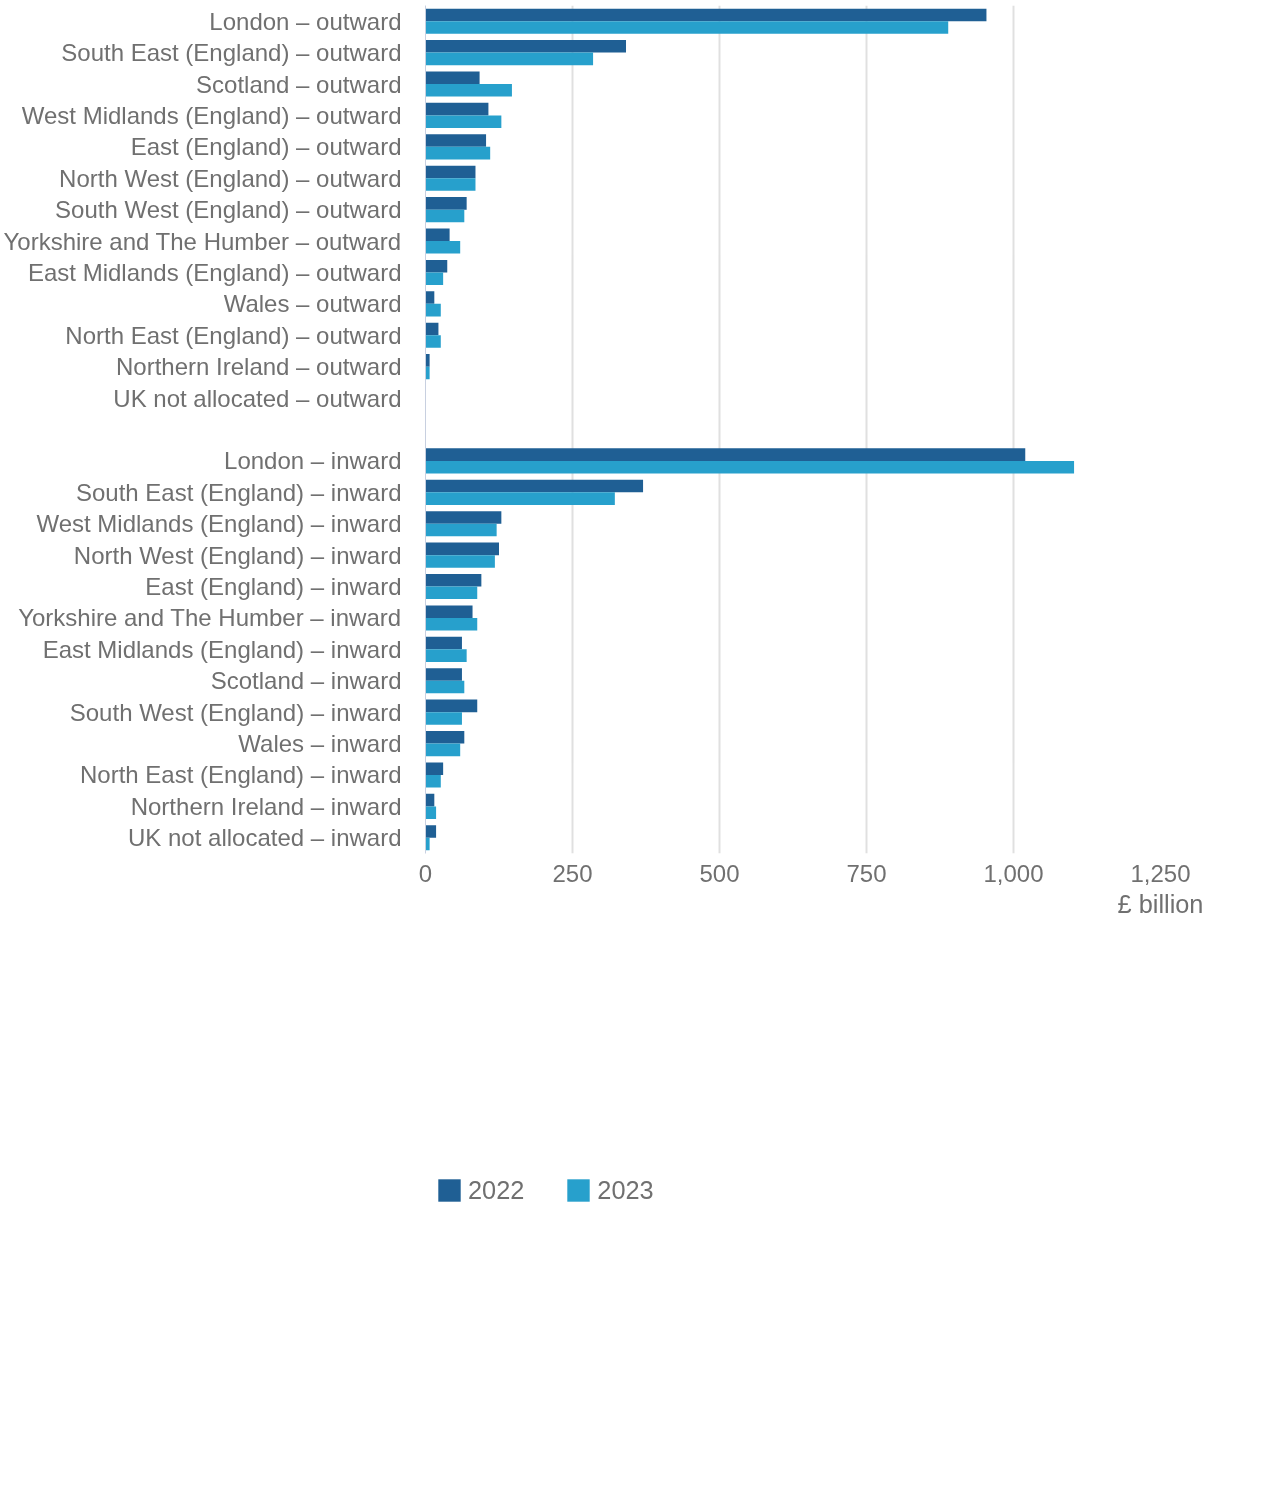 Image resolution: width=1280 pixels, height=1492 pixels. What do you see at coordinates (257, 398) in the screenshot?
I see `y-tick-label: UK not allocated – outward` at bounding box center [257, 398].